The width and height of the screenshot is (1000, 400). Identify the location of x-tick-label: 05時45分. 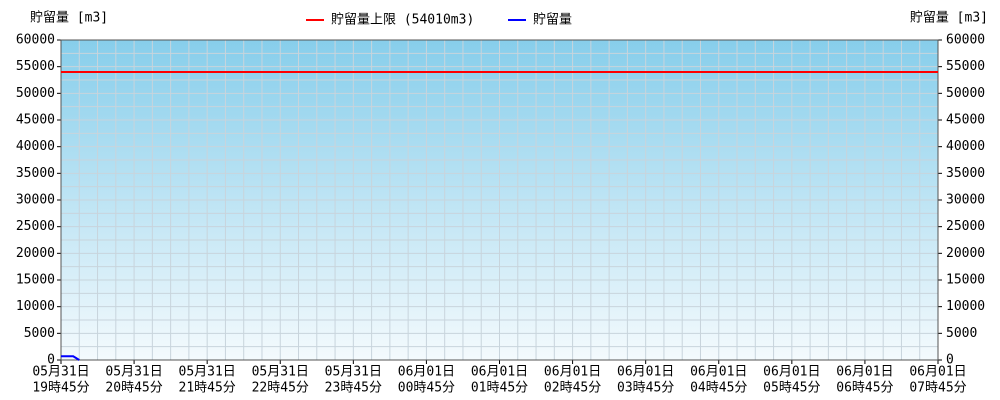
(791, 388).